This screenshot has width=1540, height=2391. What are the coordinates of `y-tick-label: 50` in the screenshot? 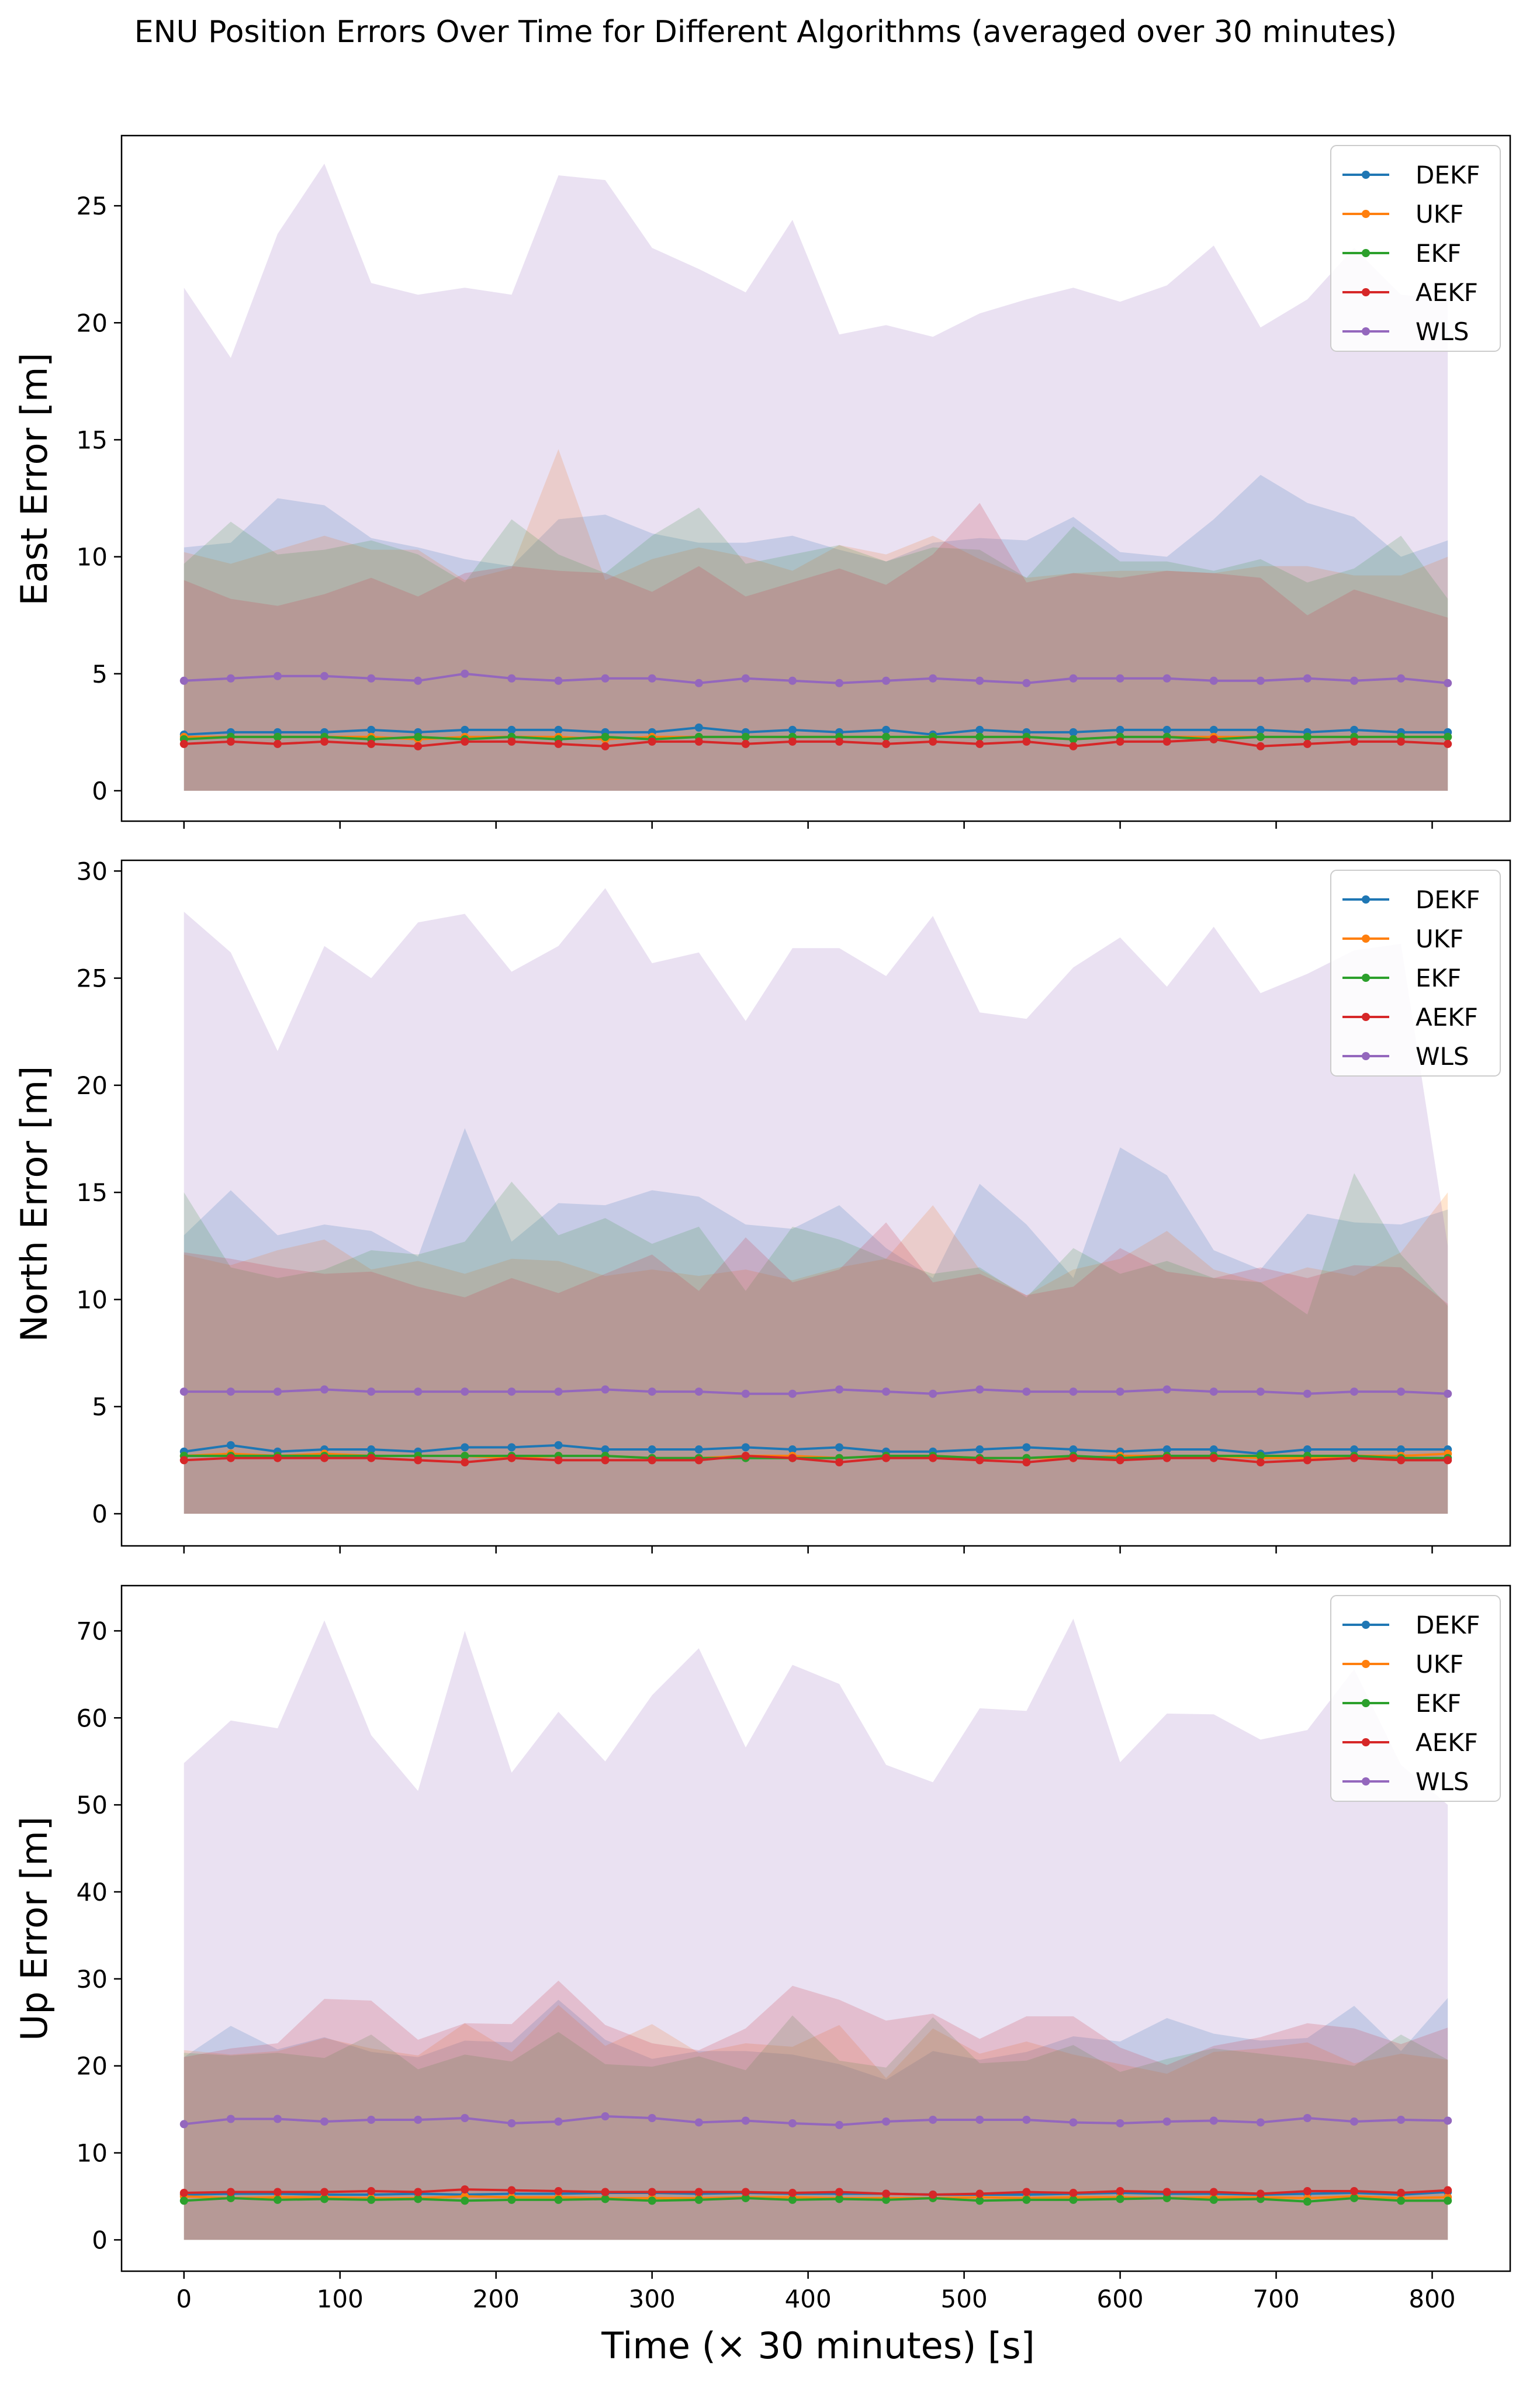 It's located at (93, 1805).